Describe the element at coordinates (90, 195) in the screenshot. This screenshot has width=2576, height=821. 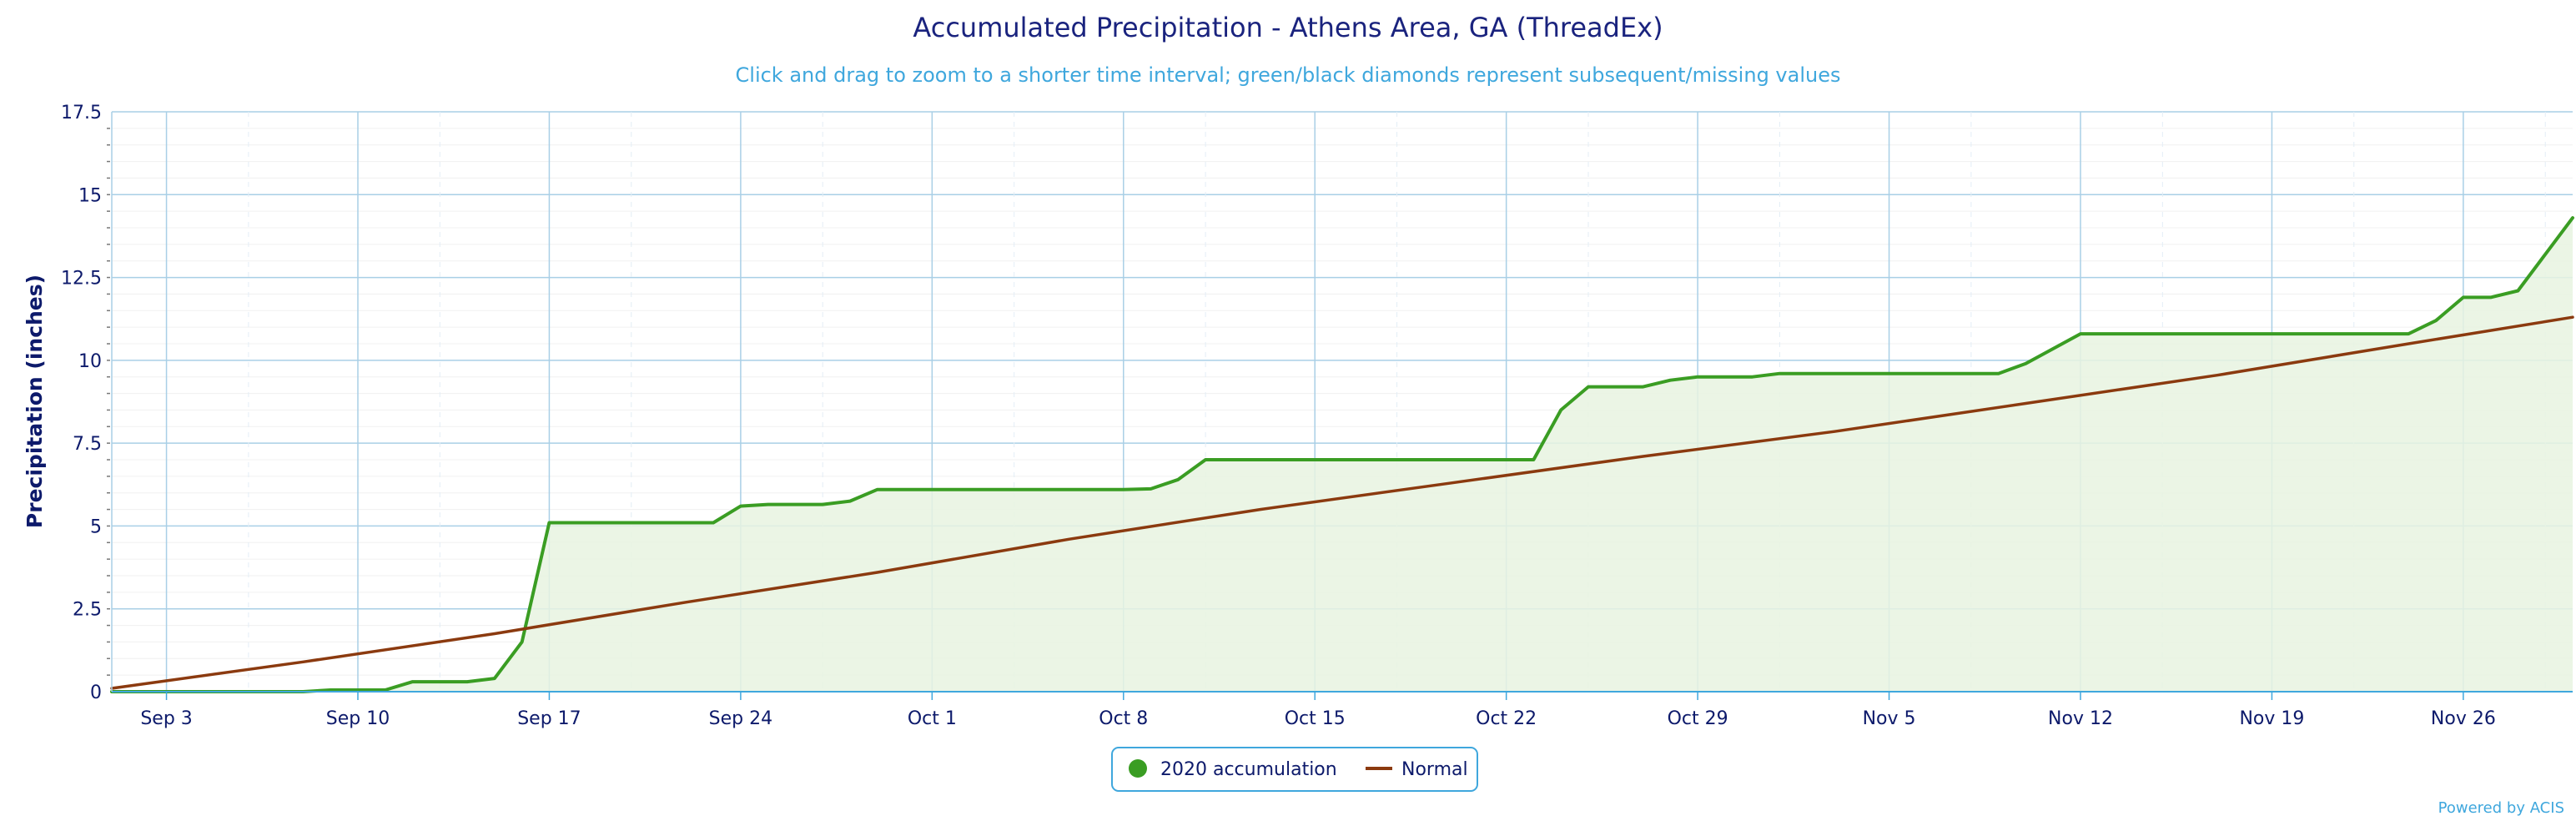
I see `y-tick-label: 15` at that location.